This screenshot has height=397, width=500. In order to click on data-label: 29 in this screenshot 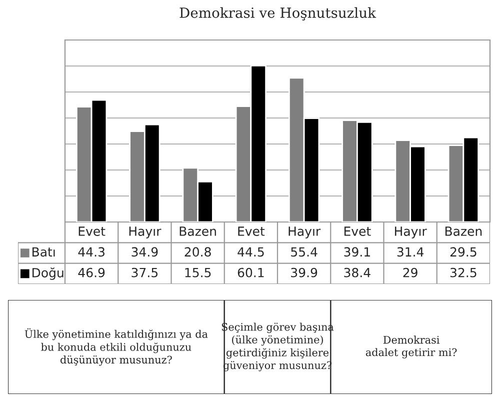, I will do `click(410, 273)`.